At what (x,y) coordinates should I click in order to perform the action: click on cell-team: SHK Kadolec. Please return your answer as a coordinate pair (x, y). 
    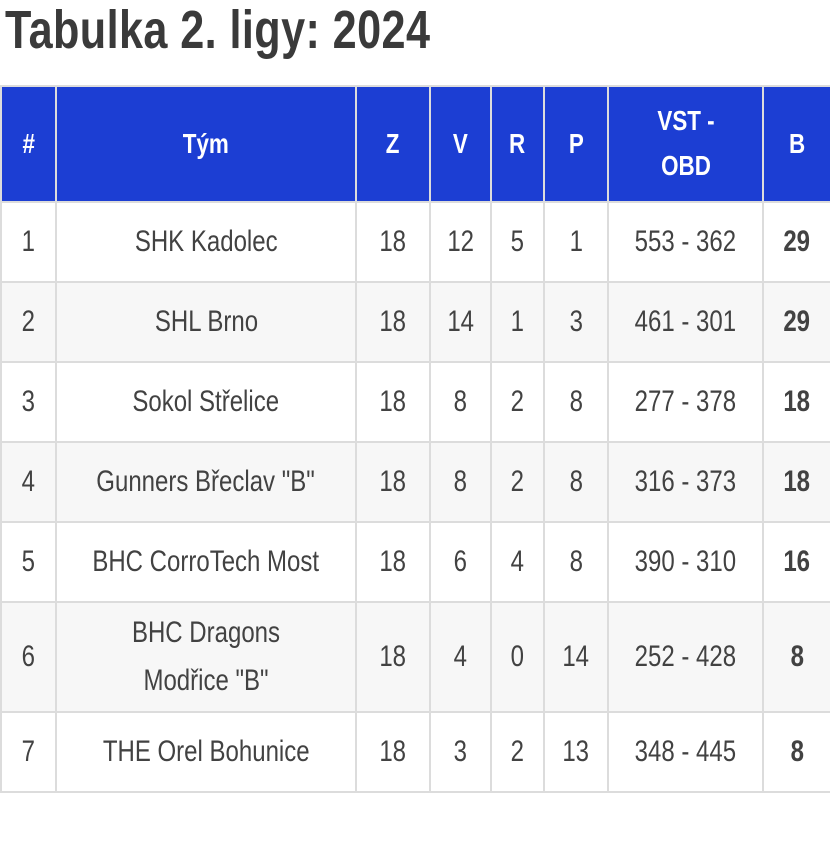
    Looking at the image, I should click on (206, 242).